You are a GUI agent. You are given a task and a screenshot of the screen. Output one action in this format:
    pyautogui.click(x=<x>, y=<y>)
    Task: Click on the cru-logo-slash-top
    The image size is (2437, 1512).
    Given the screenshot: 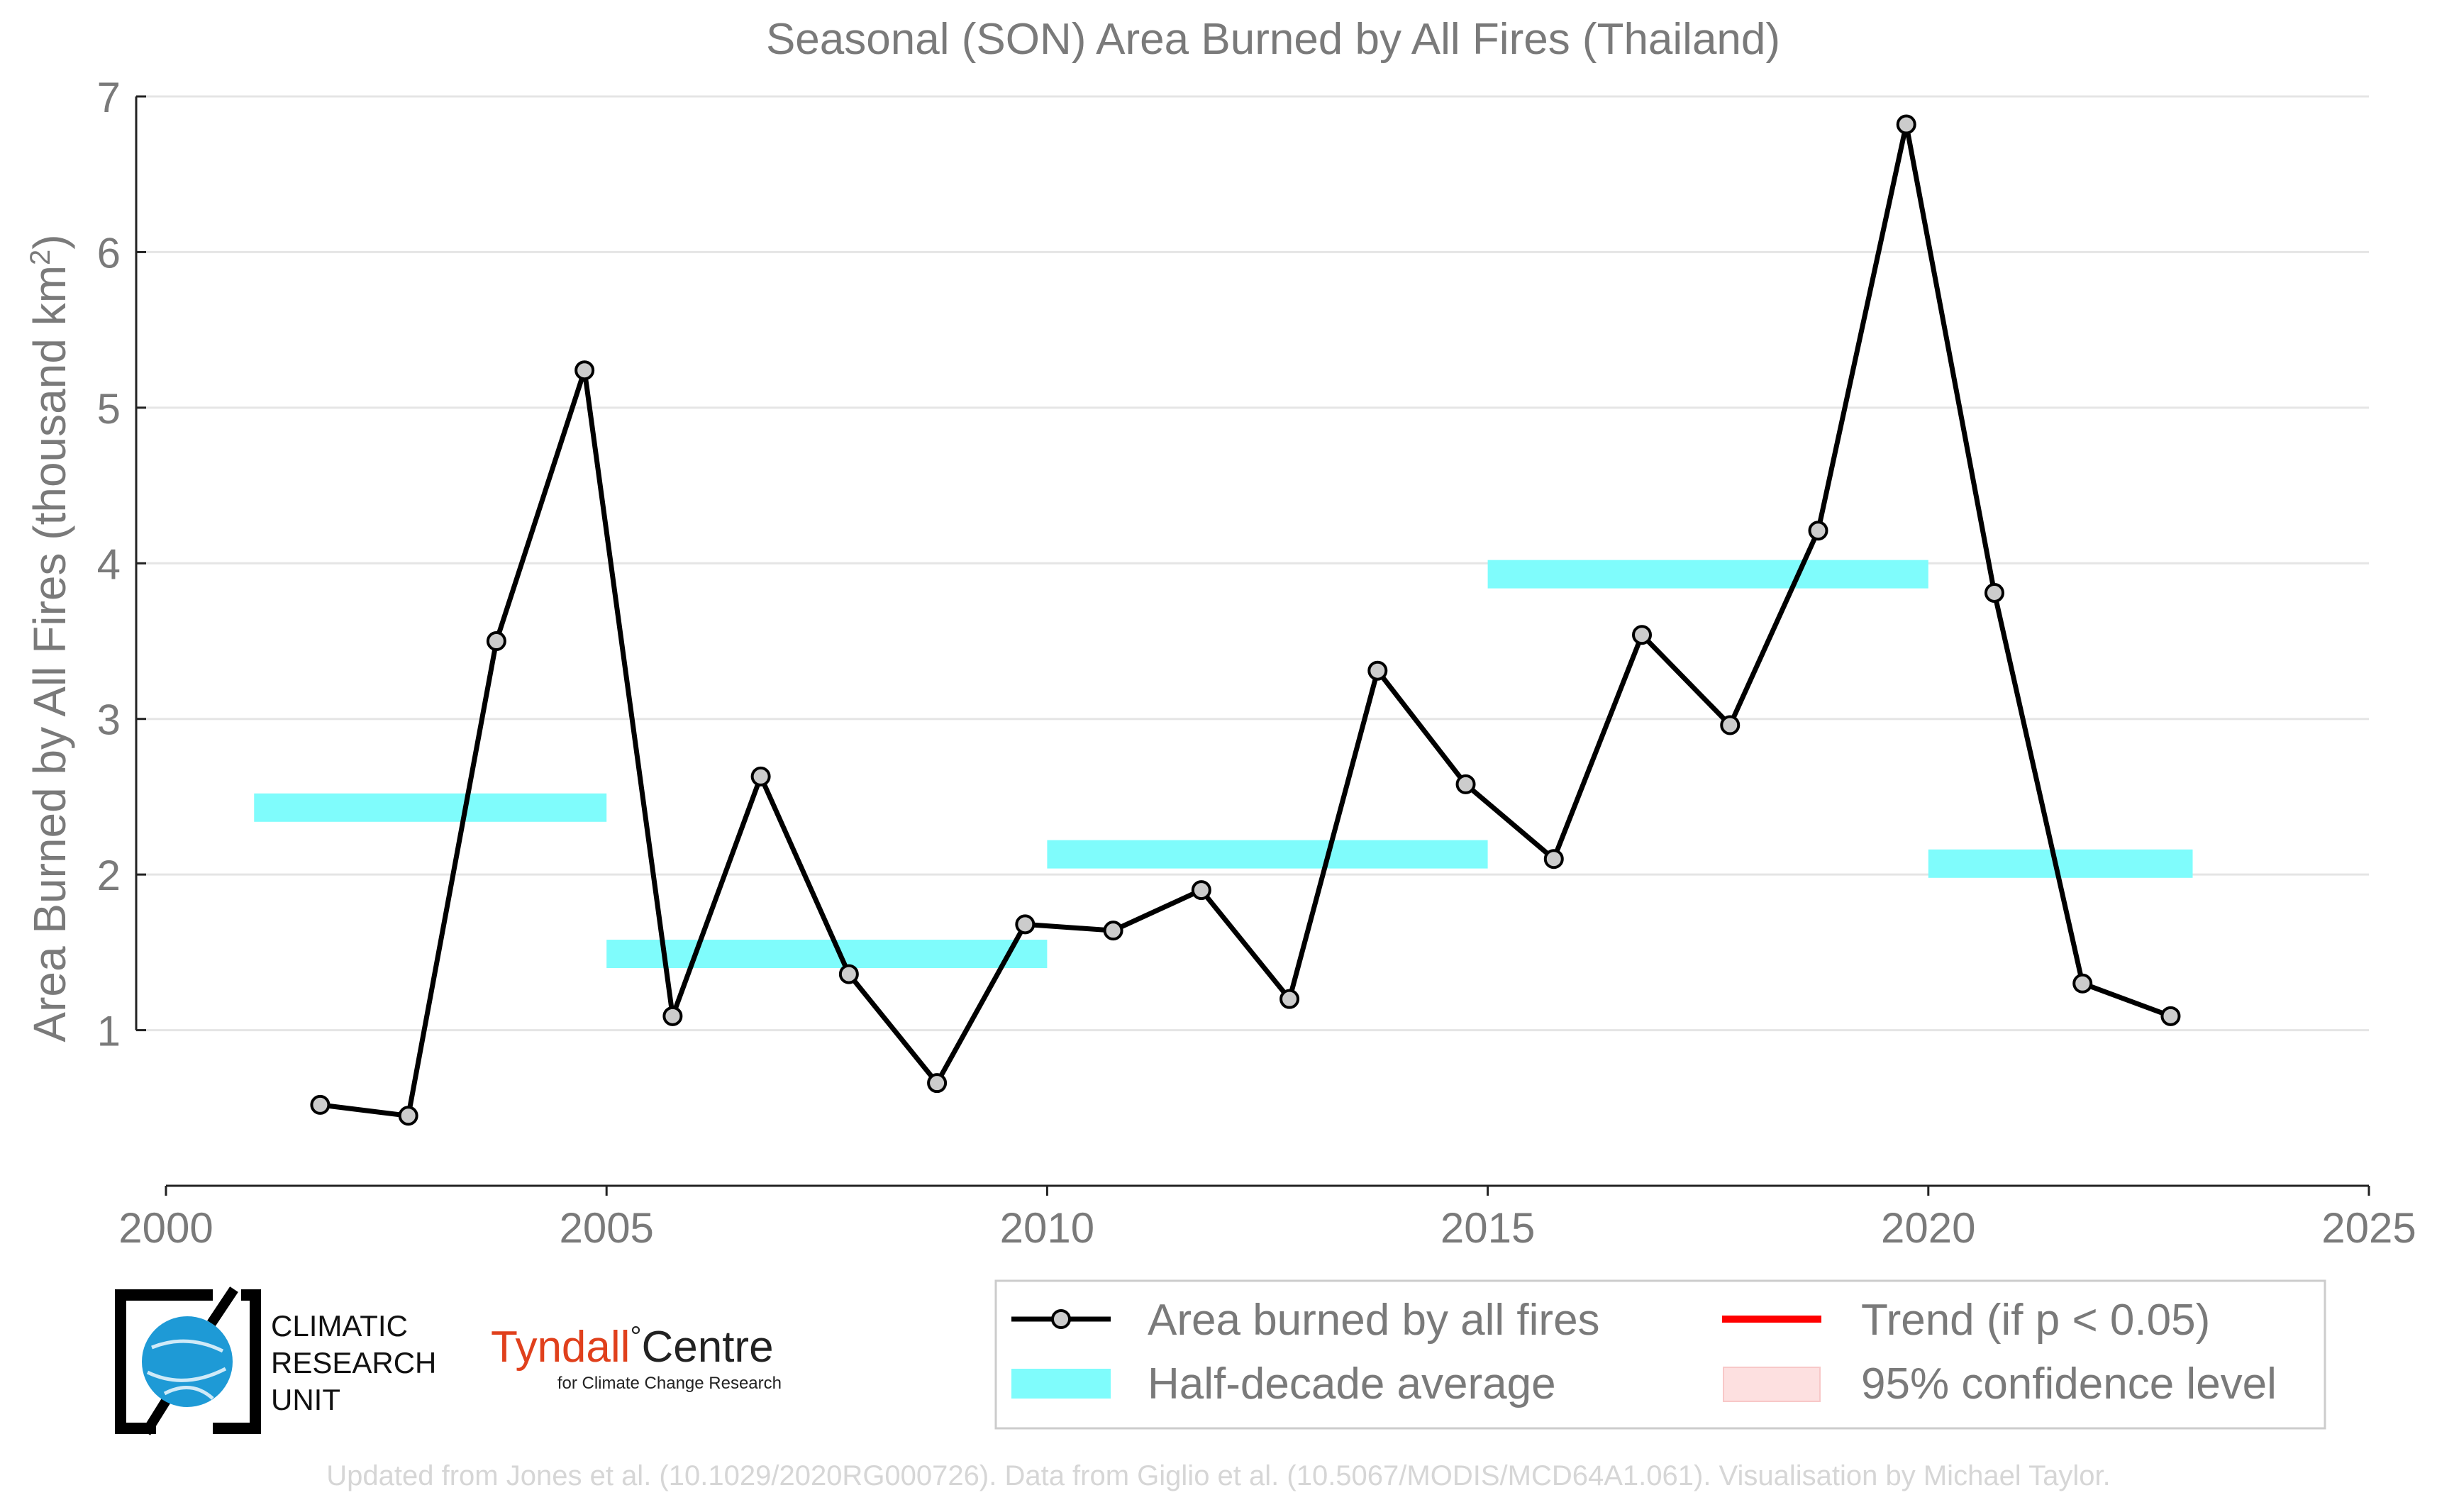 What is the action you would take?
    pyautogui.click(x=222, y=1306)
    